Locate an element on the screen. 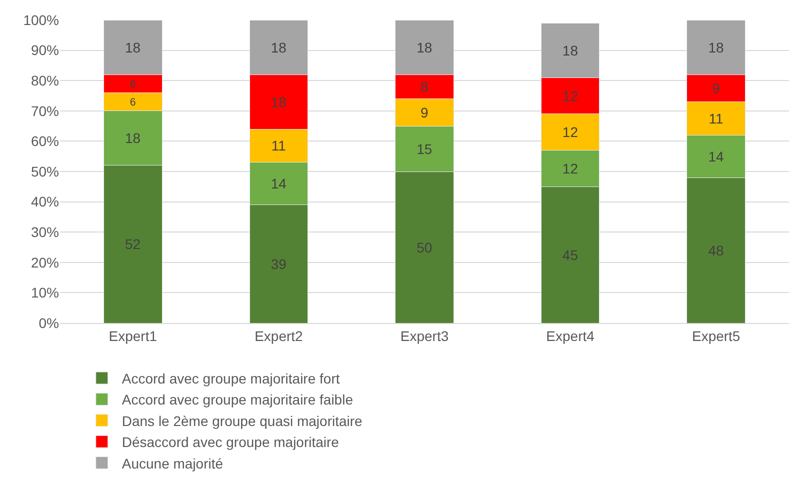 This screenshot has height=490, width=801. data-label: 8 is located at coordinates (424, 86).